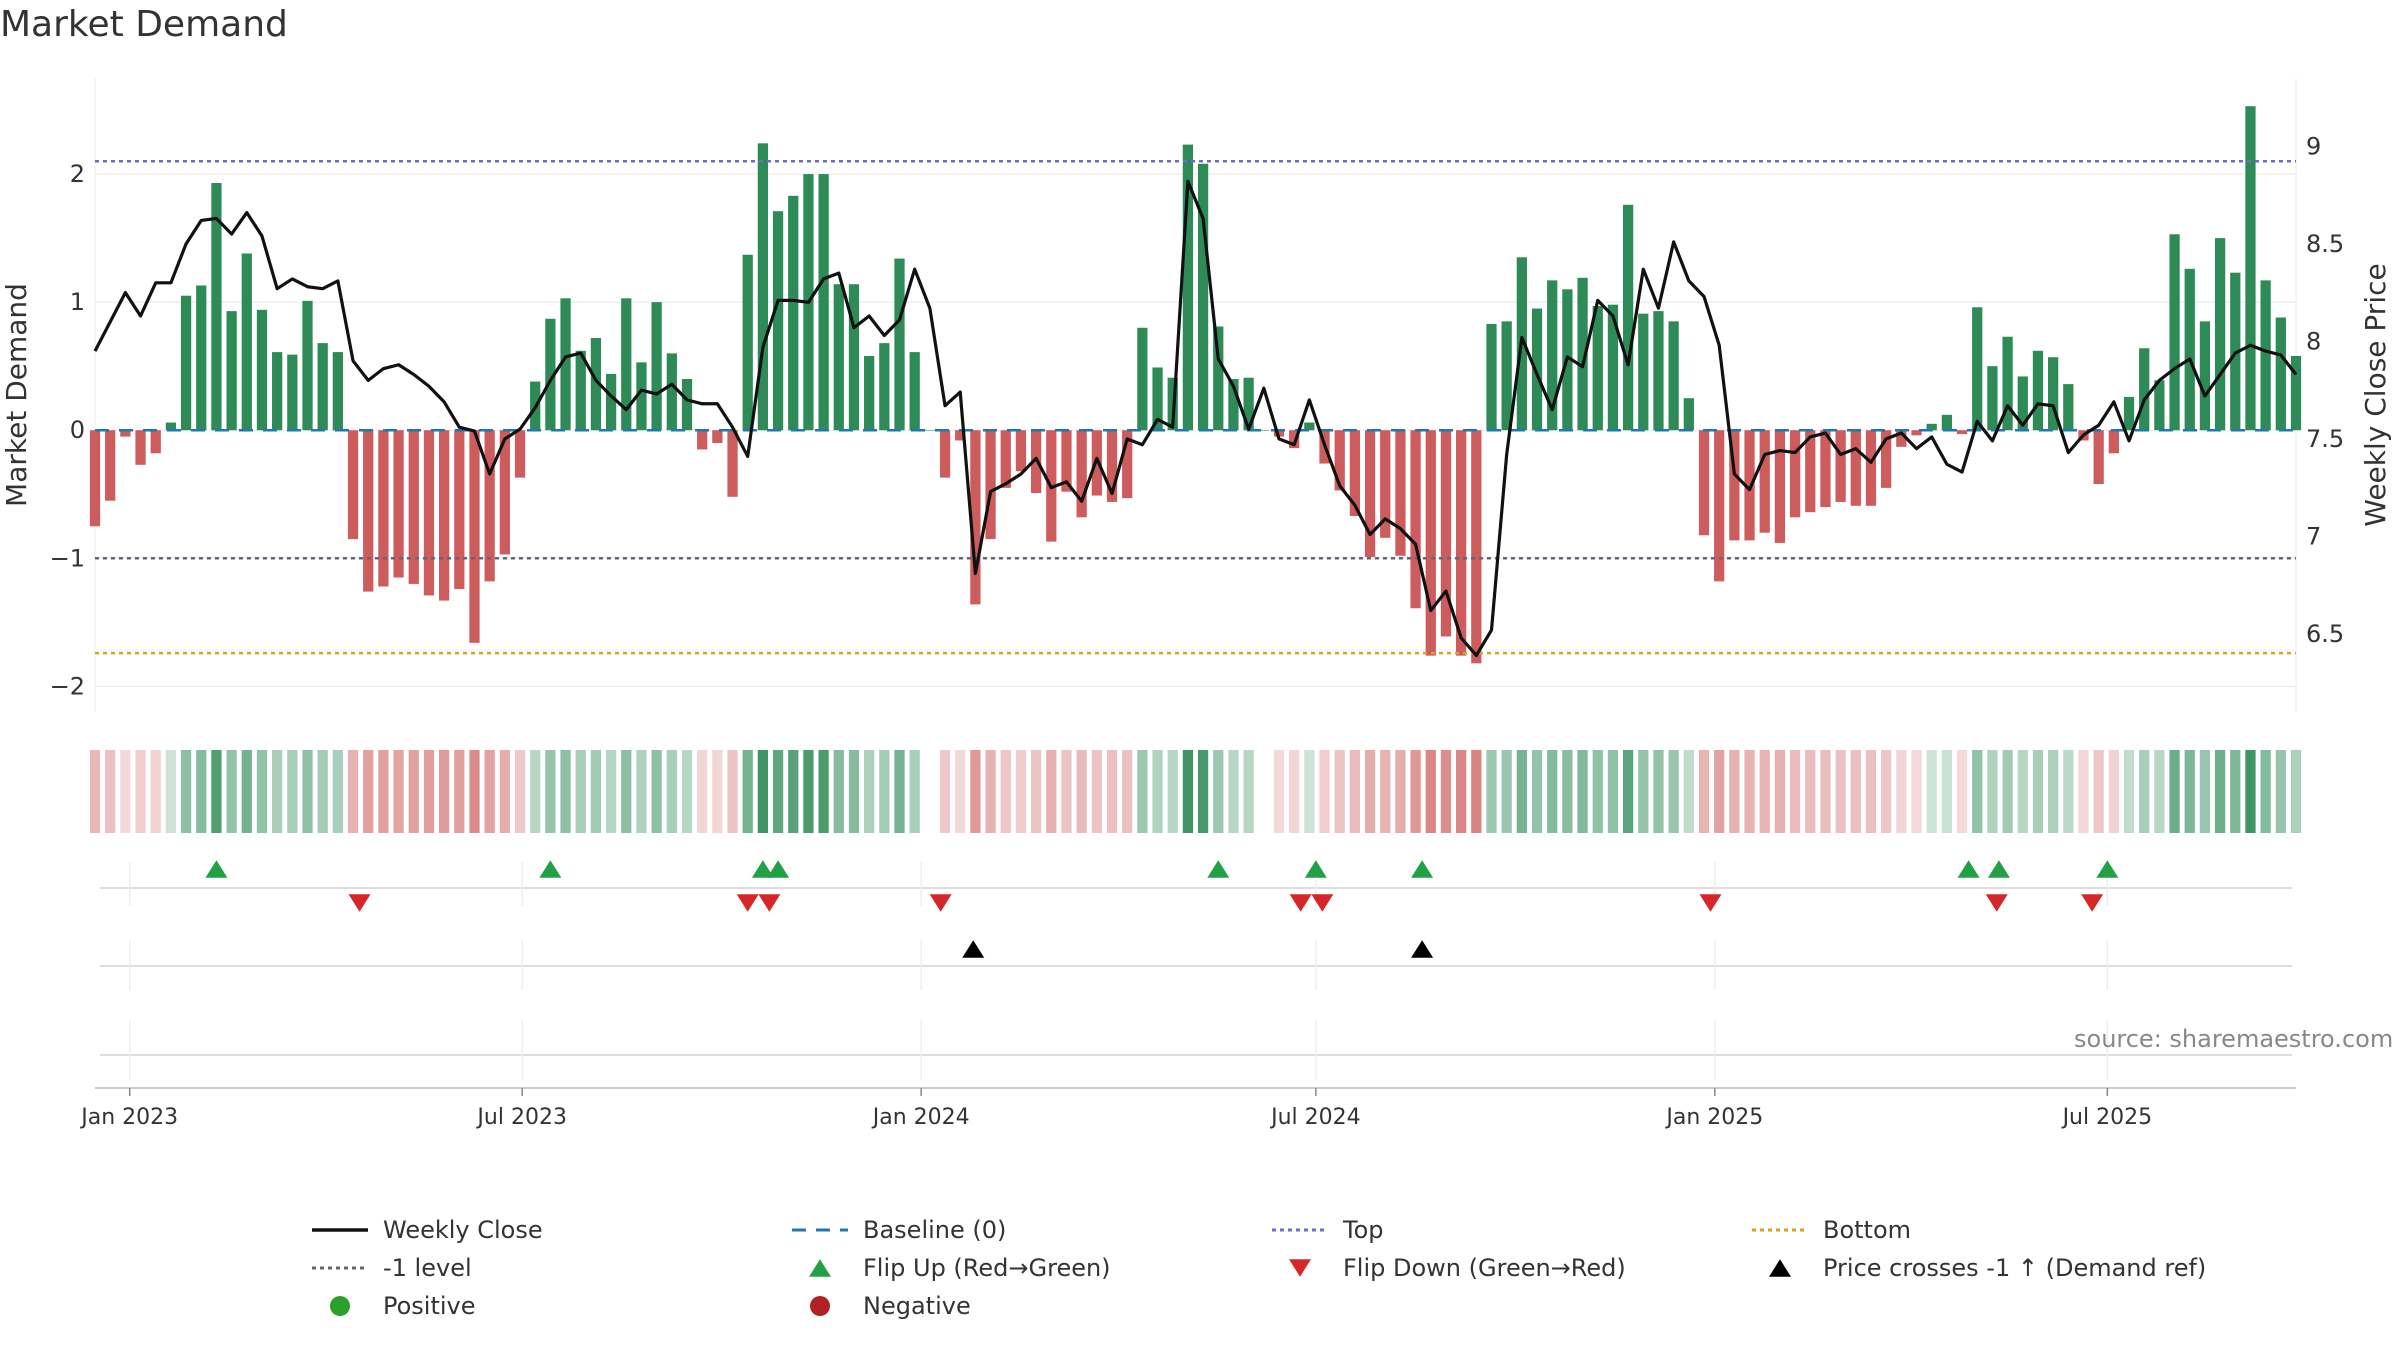  Describe the element at coordinates (920, 1117) in the screenshot. I see `x-tick-label: Jan 2024` at that location.